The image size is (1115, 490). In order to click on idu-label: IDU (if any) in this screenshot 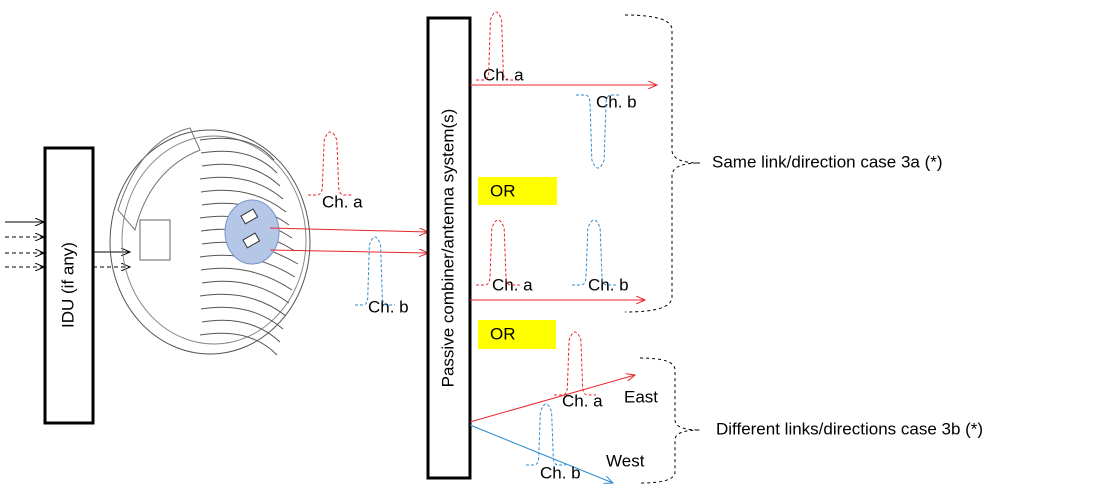, I will do `click(67, 285)`.